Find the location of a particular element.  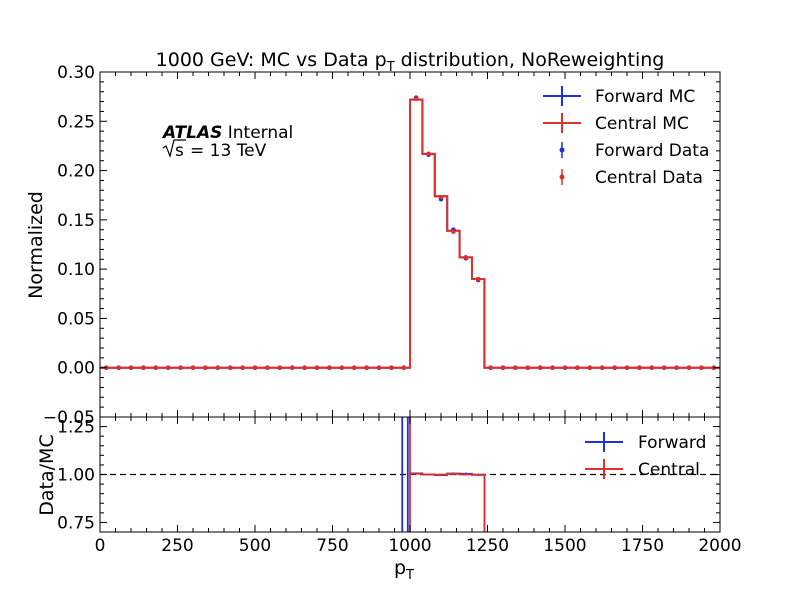

ratio-legend-label: Central is located at coordinates (669, 470).